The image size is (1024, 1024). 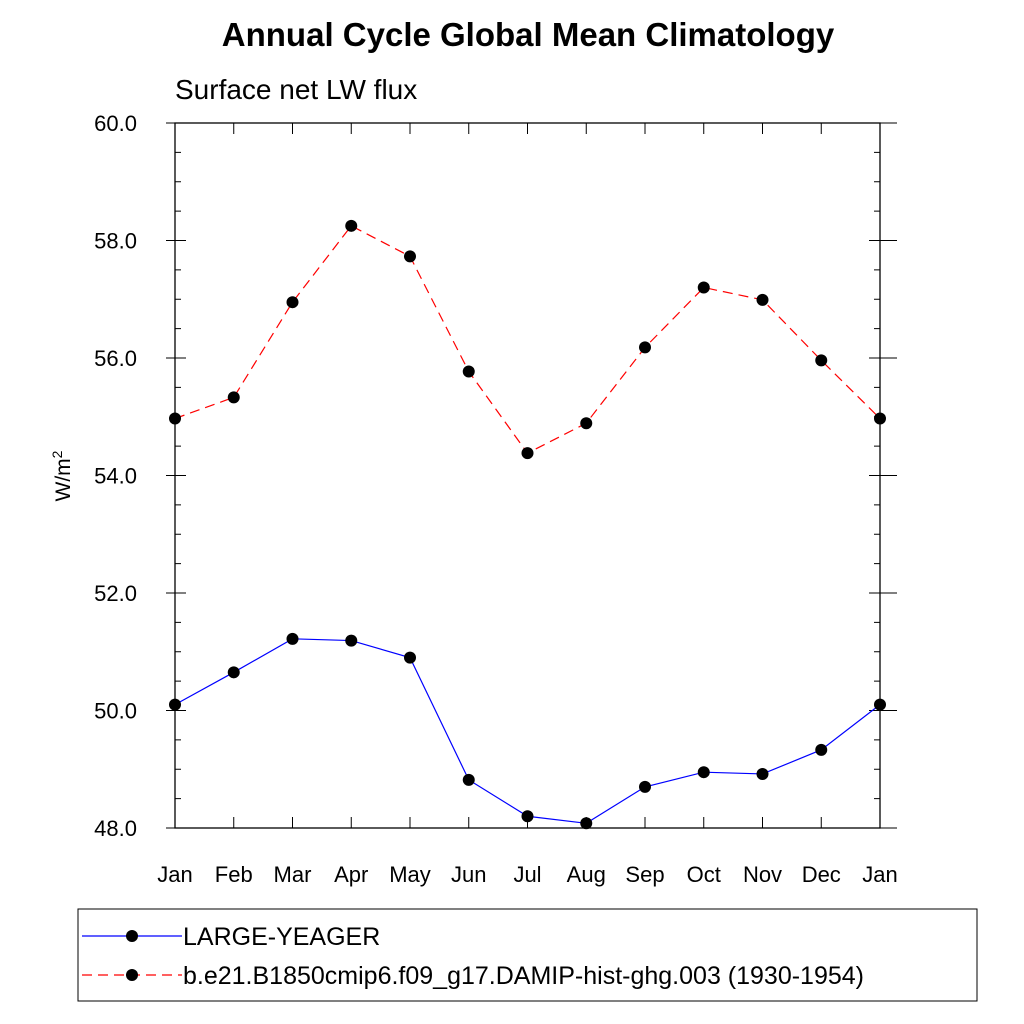 What do you see at coordinates (762, 874) in the screenshot?
I see `x-tick-label: Nov` at bounding box center [762, 874].